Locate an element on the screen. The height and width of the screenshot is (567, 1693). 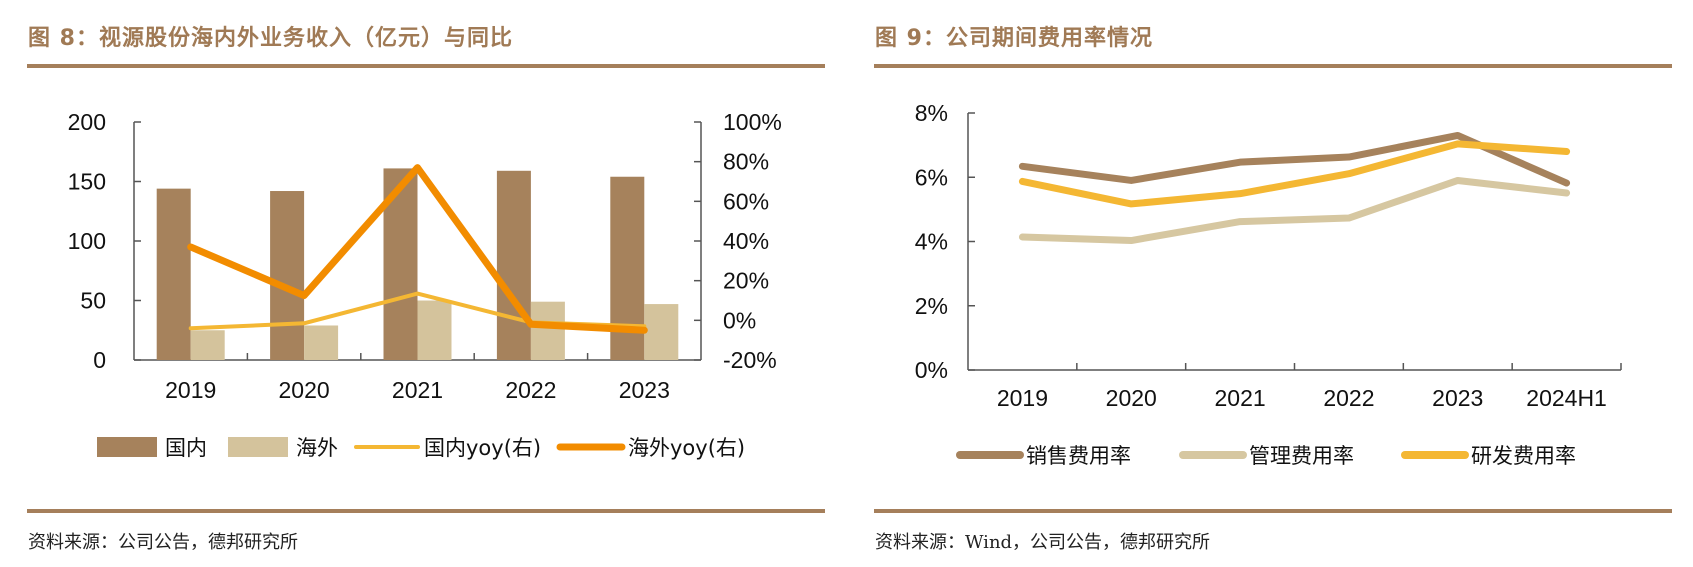
rd-expense-rate-line is located at coordinates (1294, 174).